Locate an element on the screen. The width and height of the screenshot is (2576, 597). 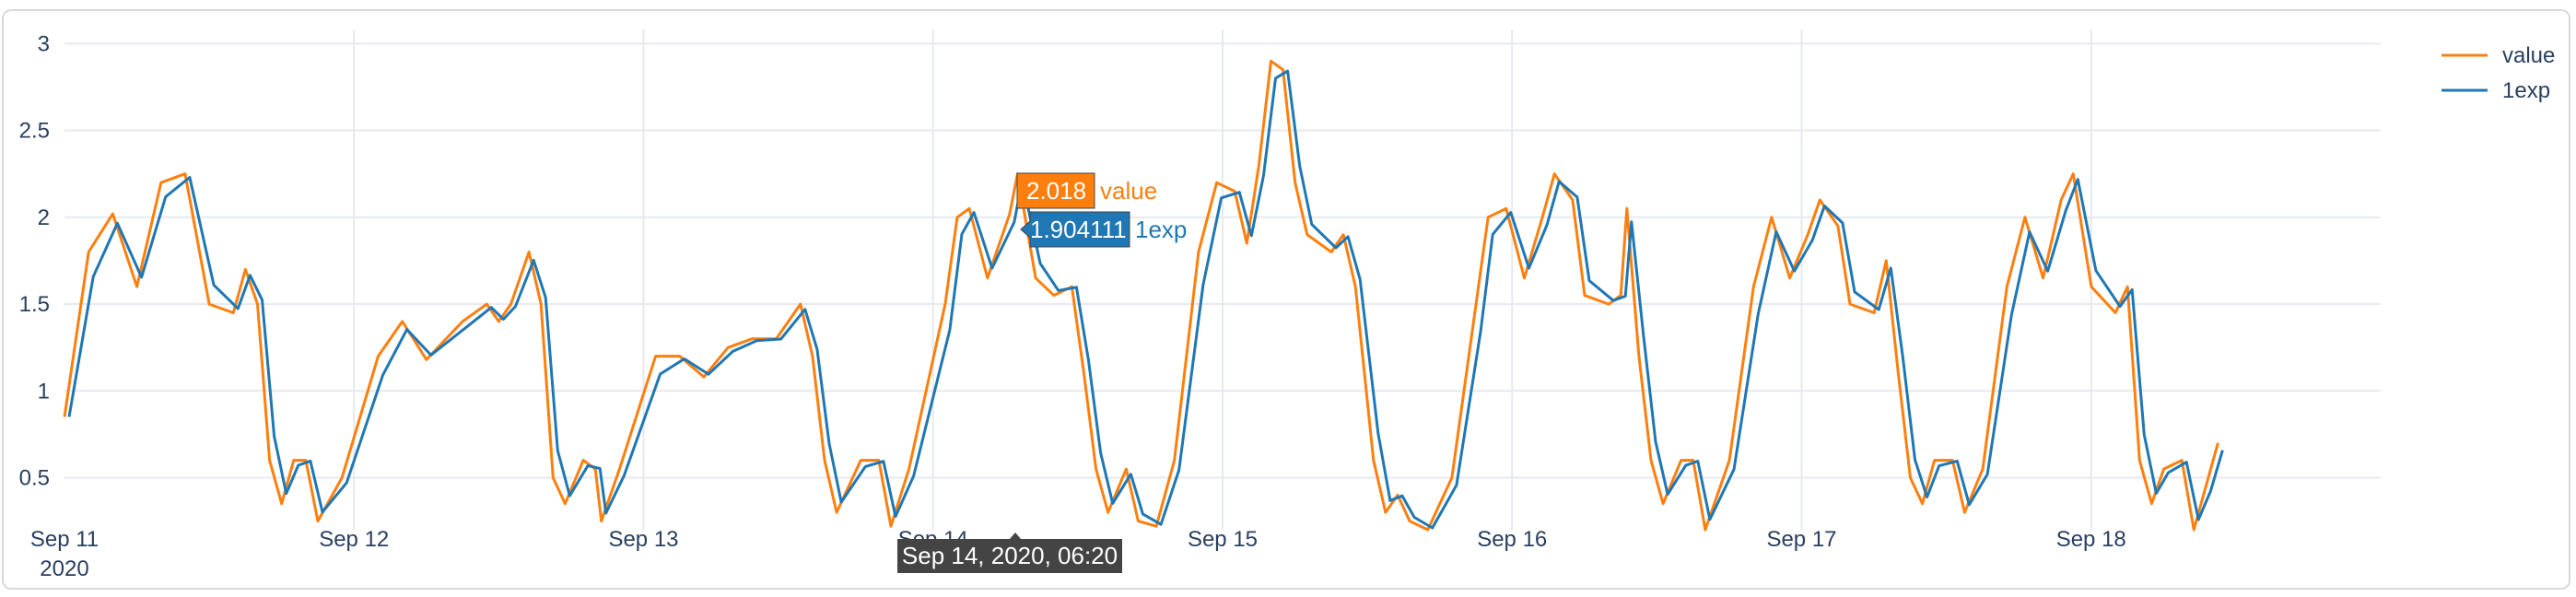
legend-item-value: value is located at coordinates (2498, 55).